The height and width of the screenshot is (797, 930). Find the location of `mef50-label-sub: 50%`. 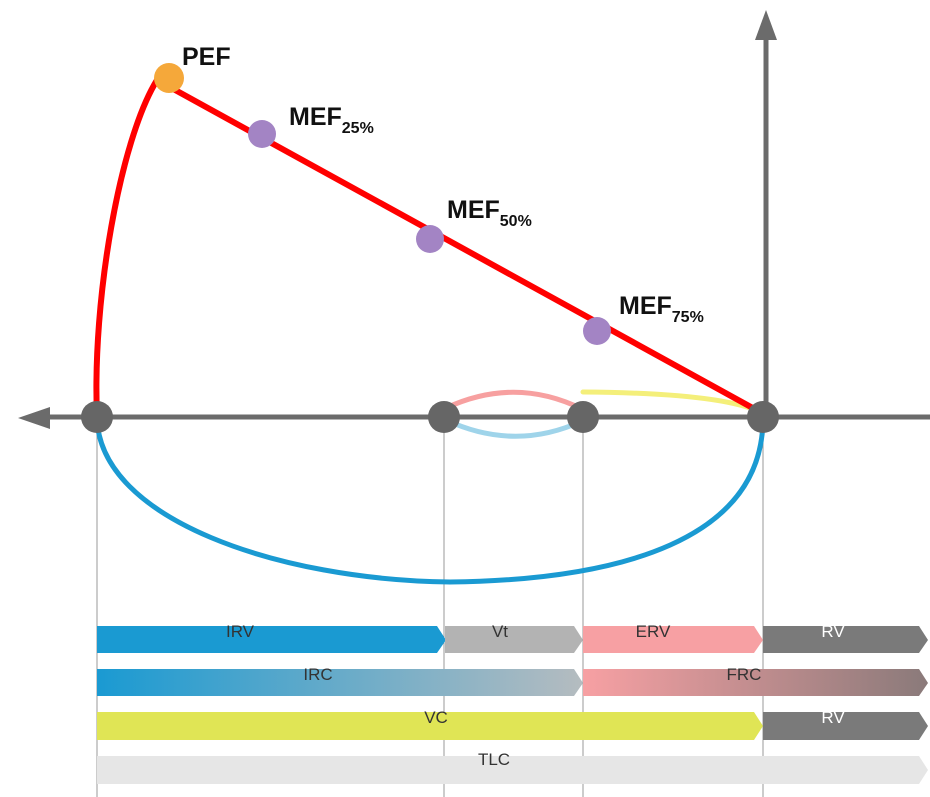

mef50-label-sub: 50% is located at coordinates (516, 221).